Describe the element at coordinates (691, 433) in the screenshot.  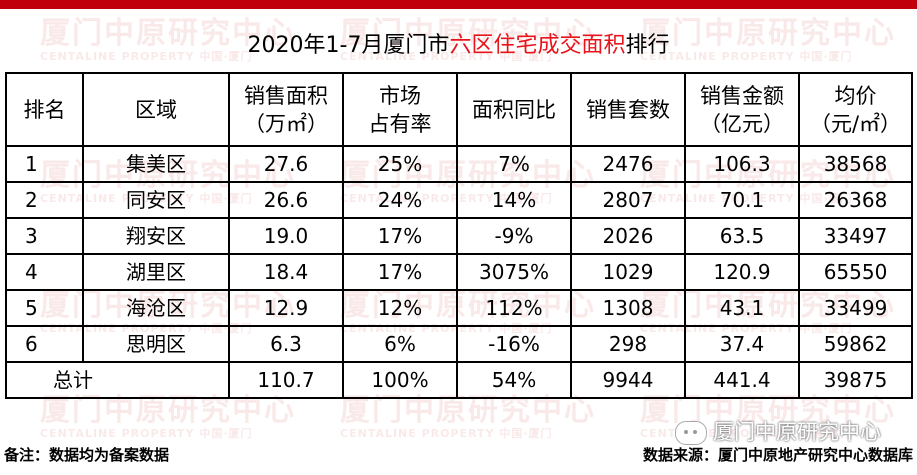
I see `wechat-icon` at that location.